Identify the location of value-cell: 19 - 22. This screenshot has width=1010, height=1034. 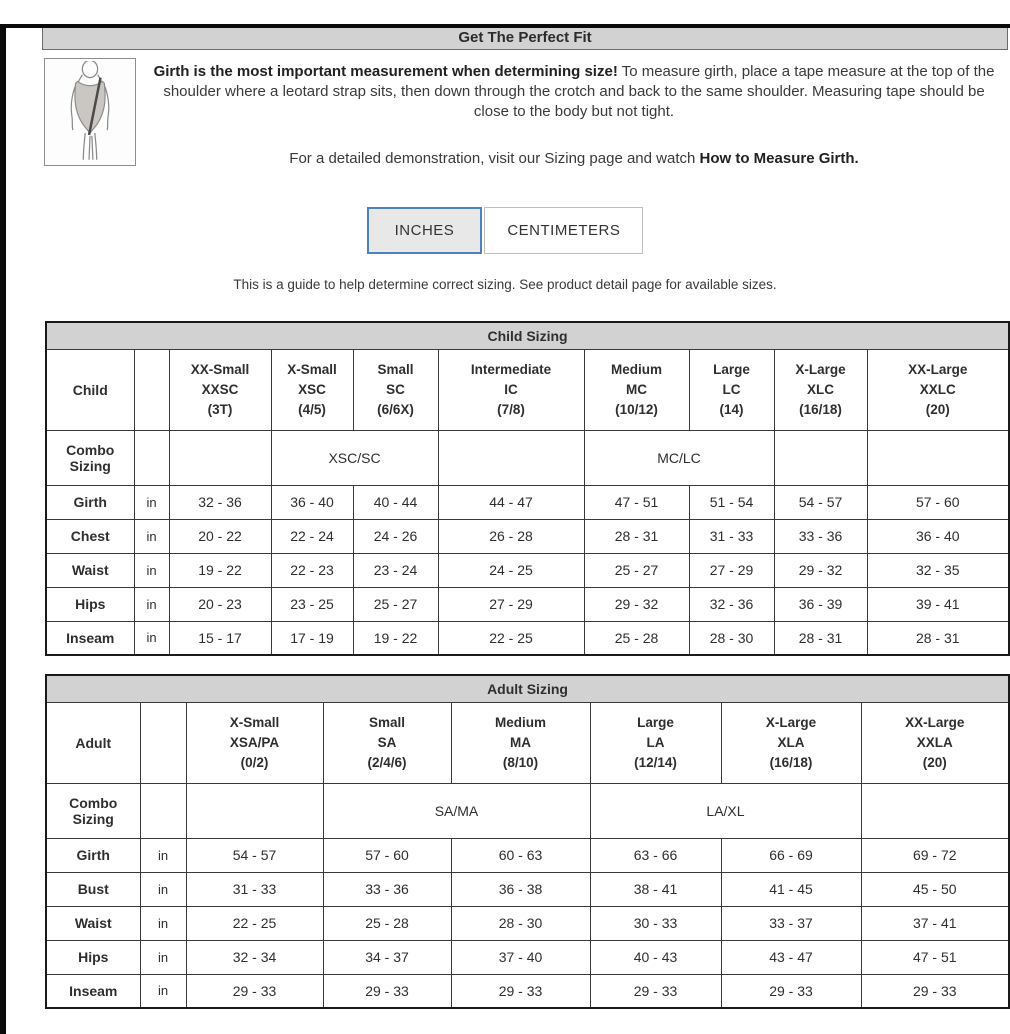
(220, 570).